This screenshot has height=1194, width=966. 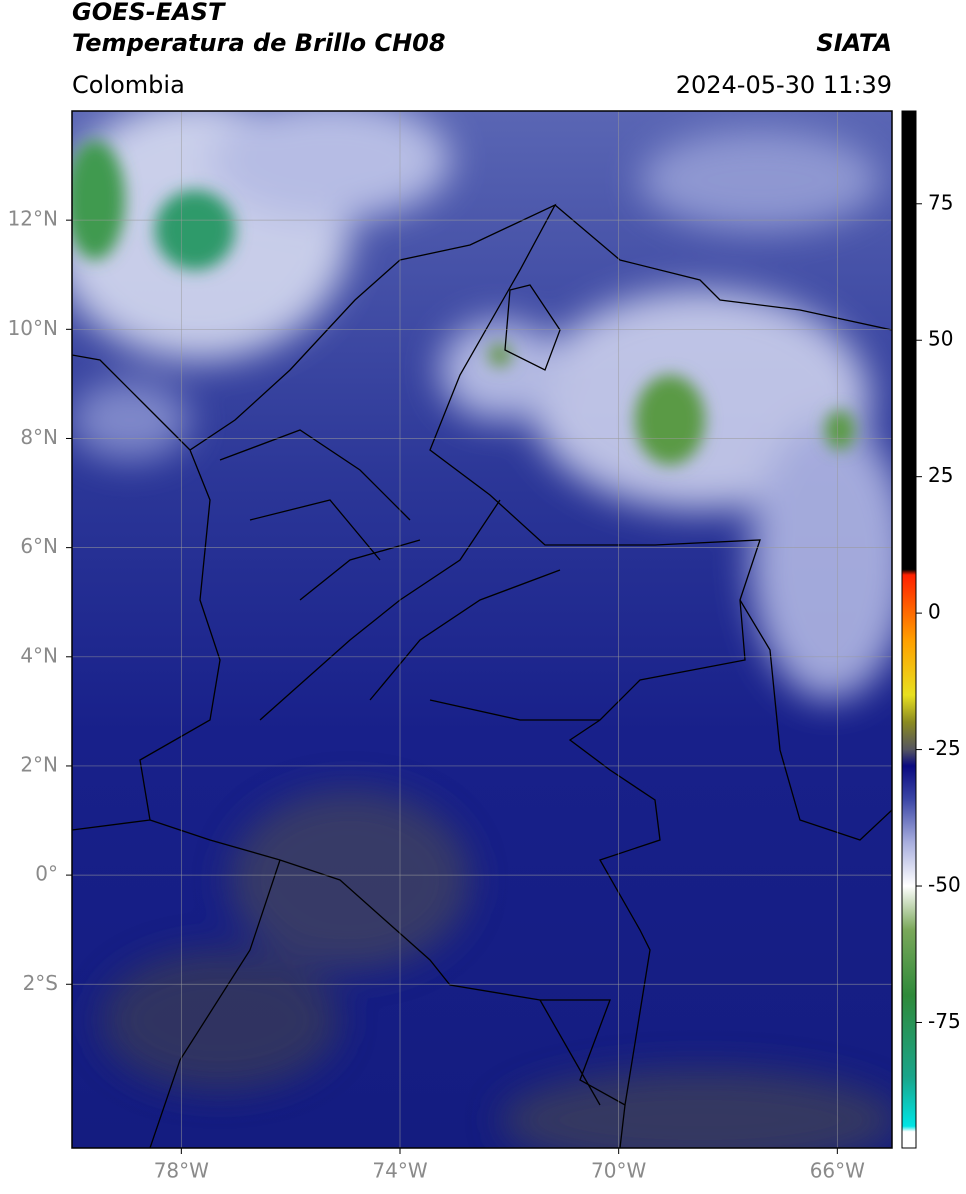 What do you see at coordinates (128, 85) in the screenshot?
I see `region: Colombia` at bounding box center [128, 85].